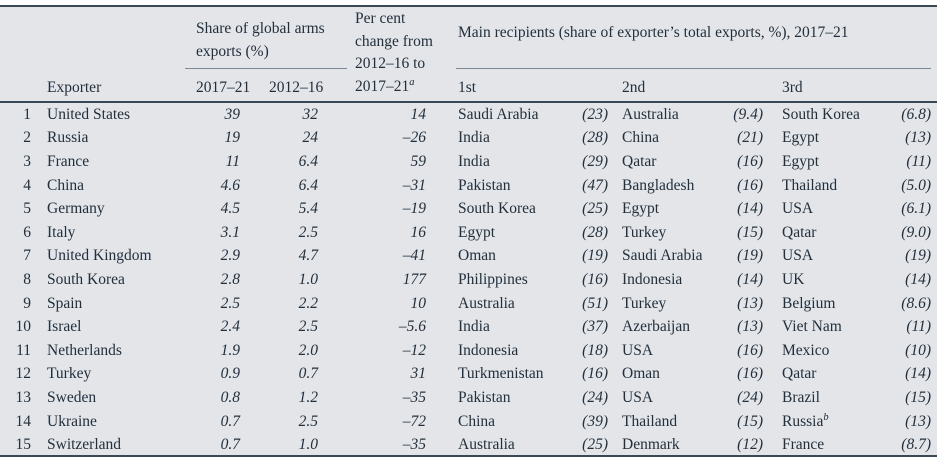  I want to click on recipient-2-name-cell: Bangladesh, so click(658, 185).